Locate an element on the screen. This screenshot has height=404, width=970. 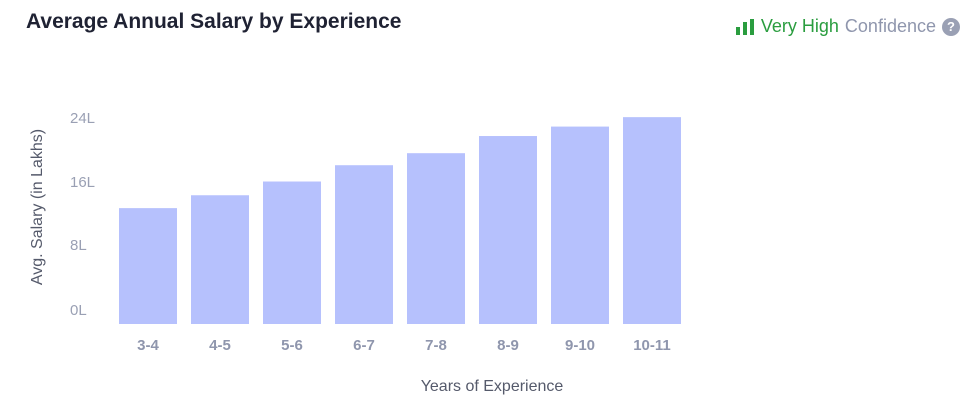
y-tick-label: 0L is located at coordinates (78, 310).